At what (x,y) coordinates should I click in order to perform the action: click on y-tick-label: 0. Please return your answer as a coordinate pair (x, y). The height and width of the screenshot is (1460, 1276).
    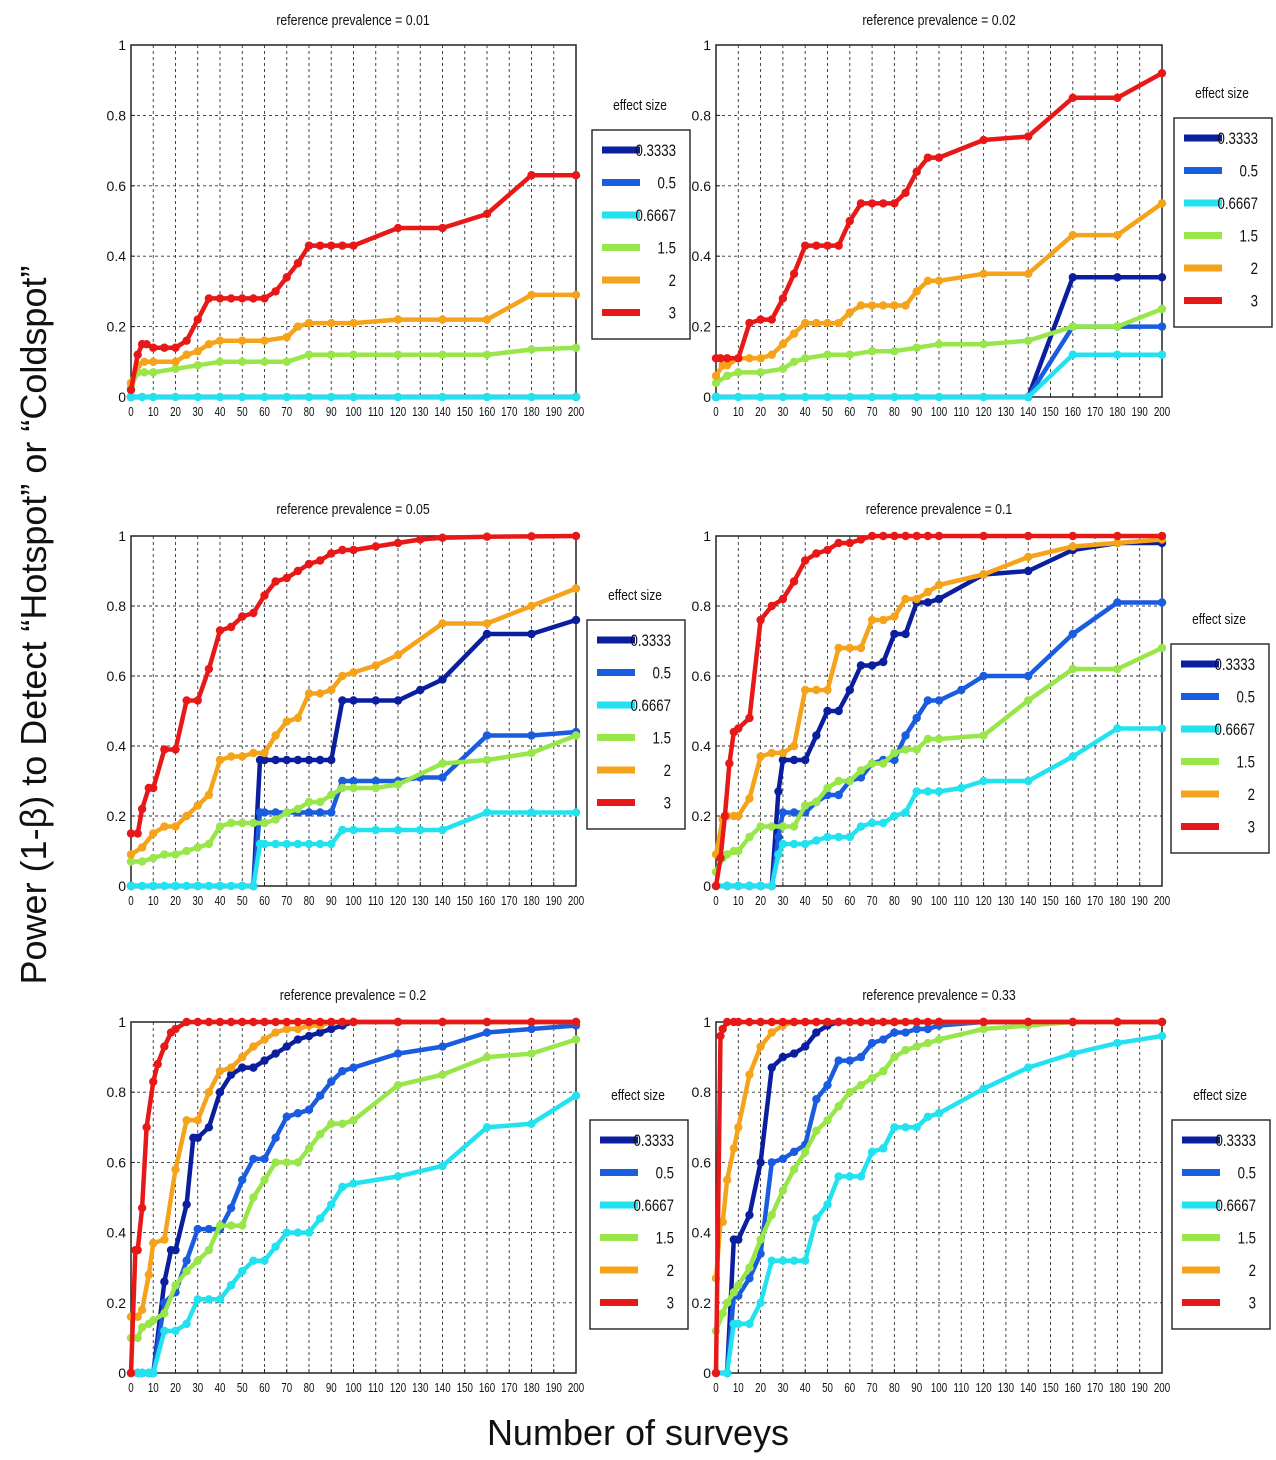
    Looking at the image, I should click on (122, 1373).